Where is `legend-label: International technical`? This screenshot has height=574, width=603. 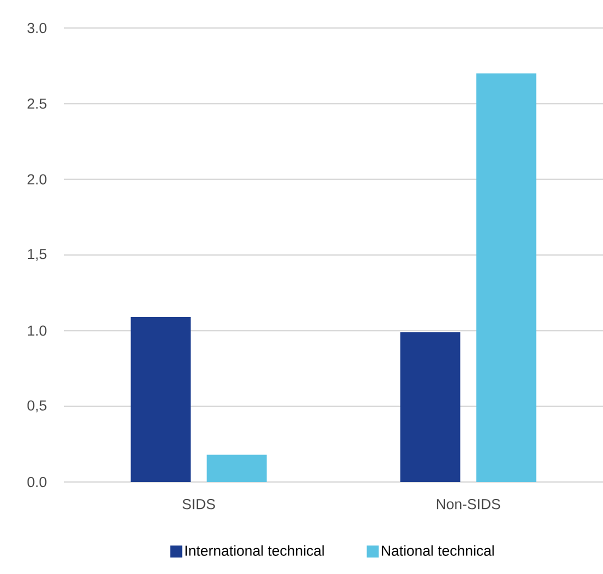
legend-label: International technical is located at coordinates (255, 550).